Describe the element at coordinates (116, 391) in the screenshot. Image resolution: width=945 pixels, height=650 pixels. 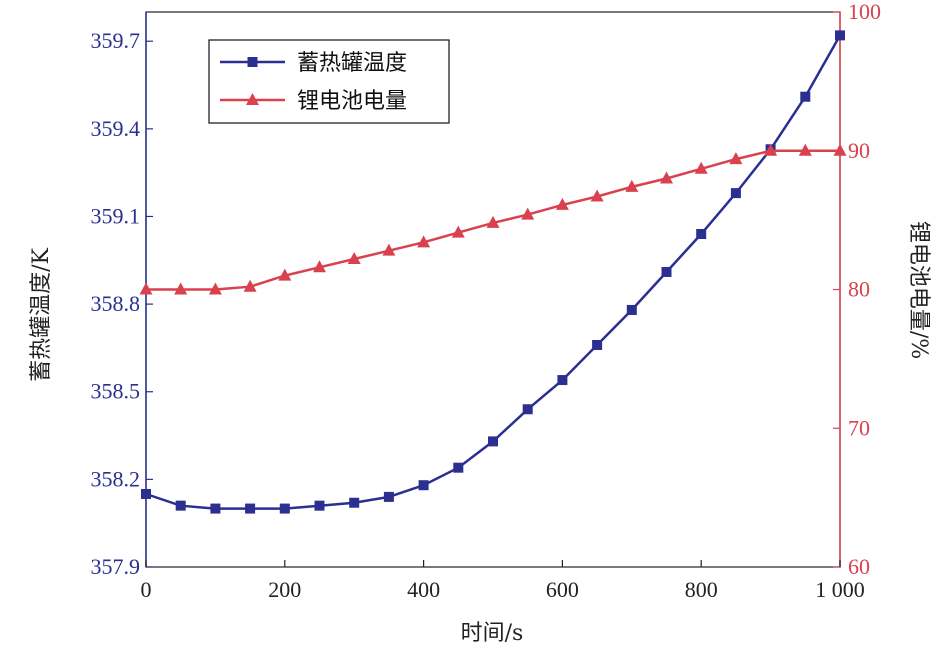
I see `left-tick-label: 358.5` at that location.